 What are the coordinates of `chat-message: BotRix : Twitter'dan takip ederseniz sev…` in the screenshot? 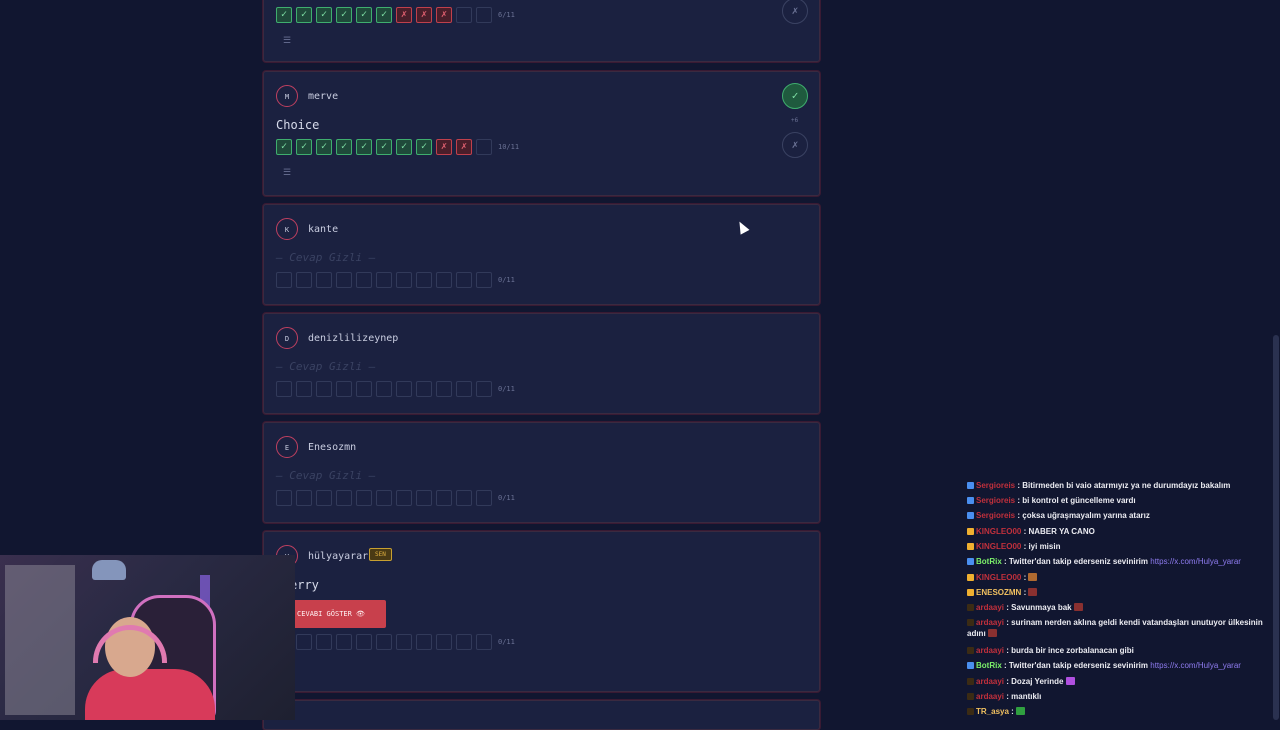 It's located at (1119, 561).